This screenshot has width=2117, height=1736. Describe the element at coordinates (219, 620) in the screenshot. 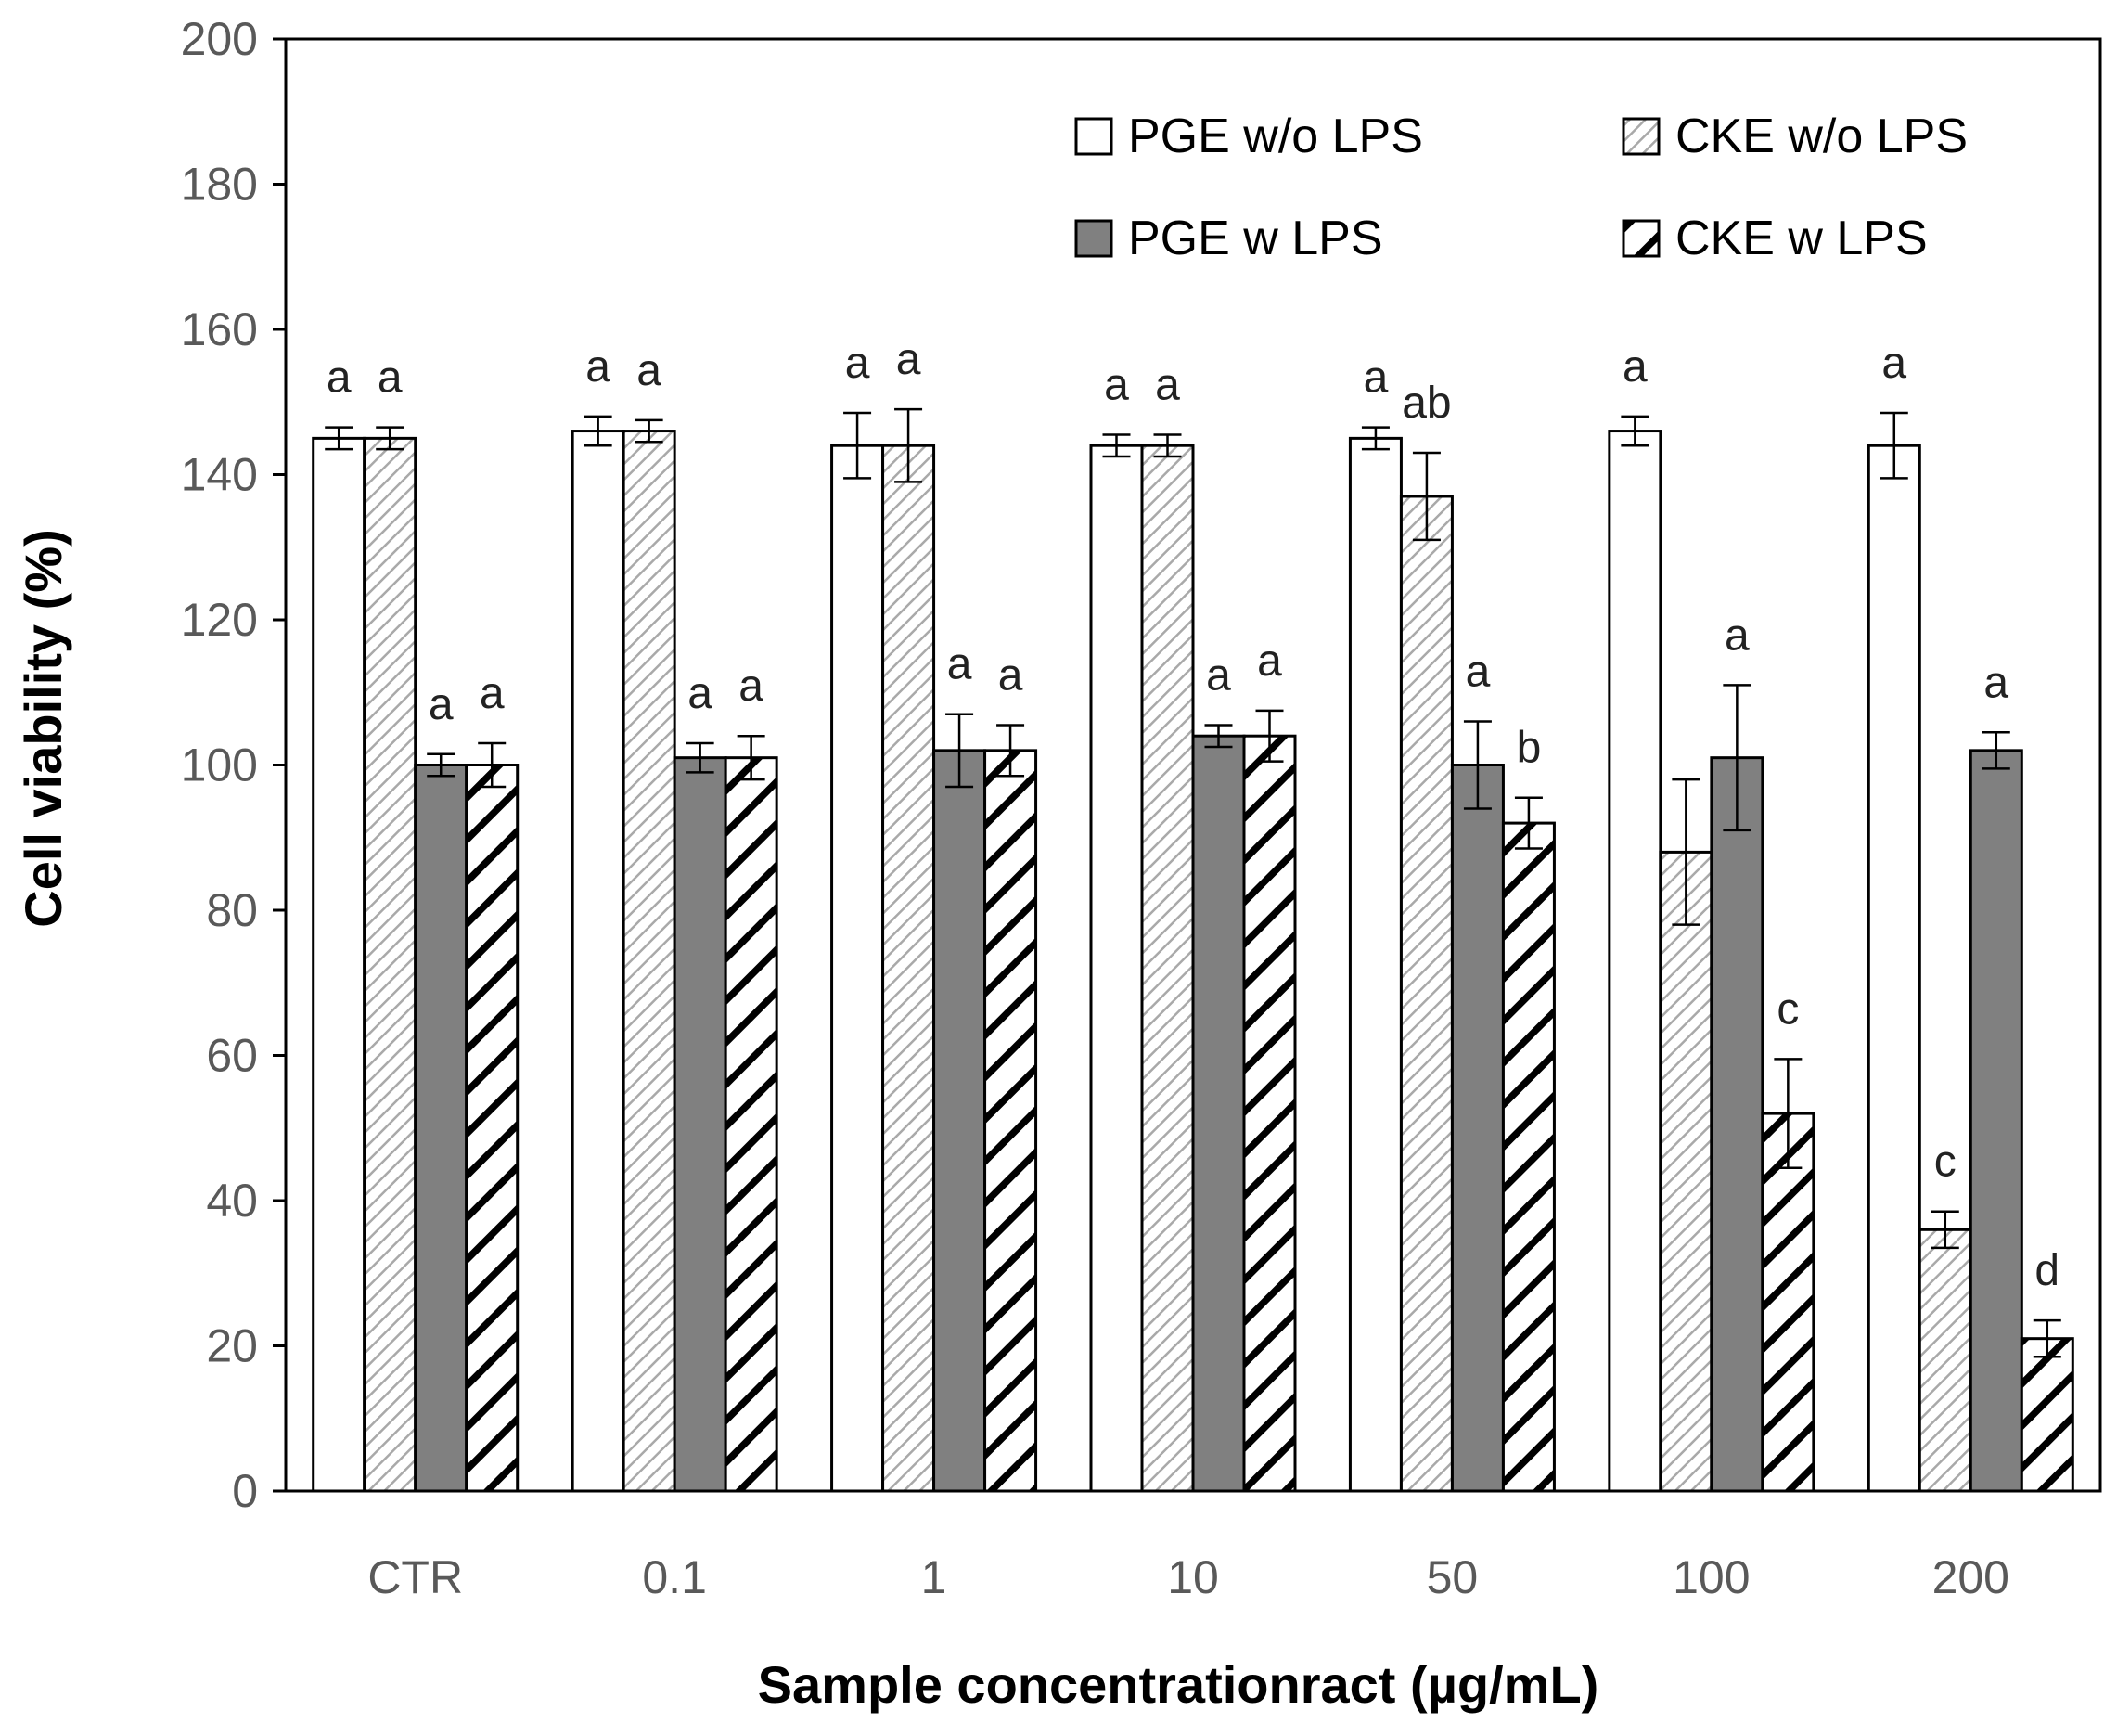

I see `y-tick-label: 120` at that location.